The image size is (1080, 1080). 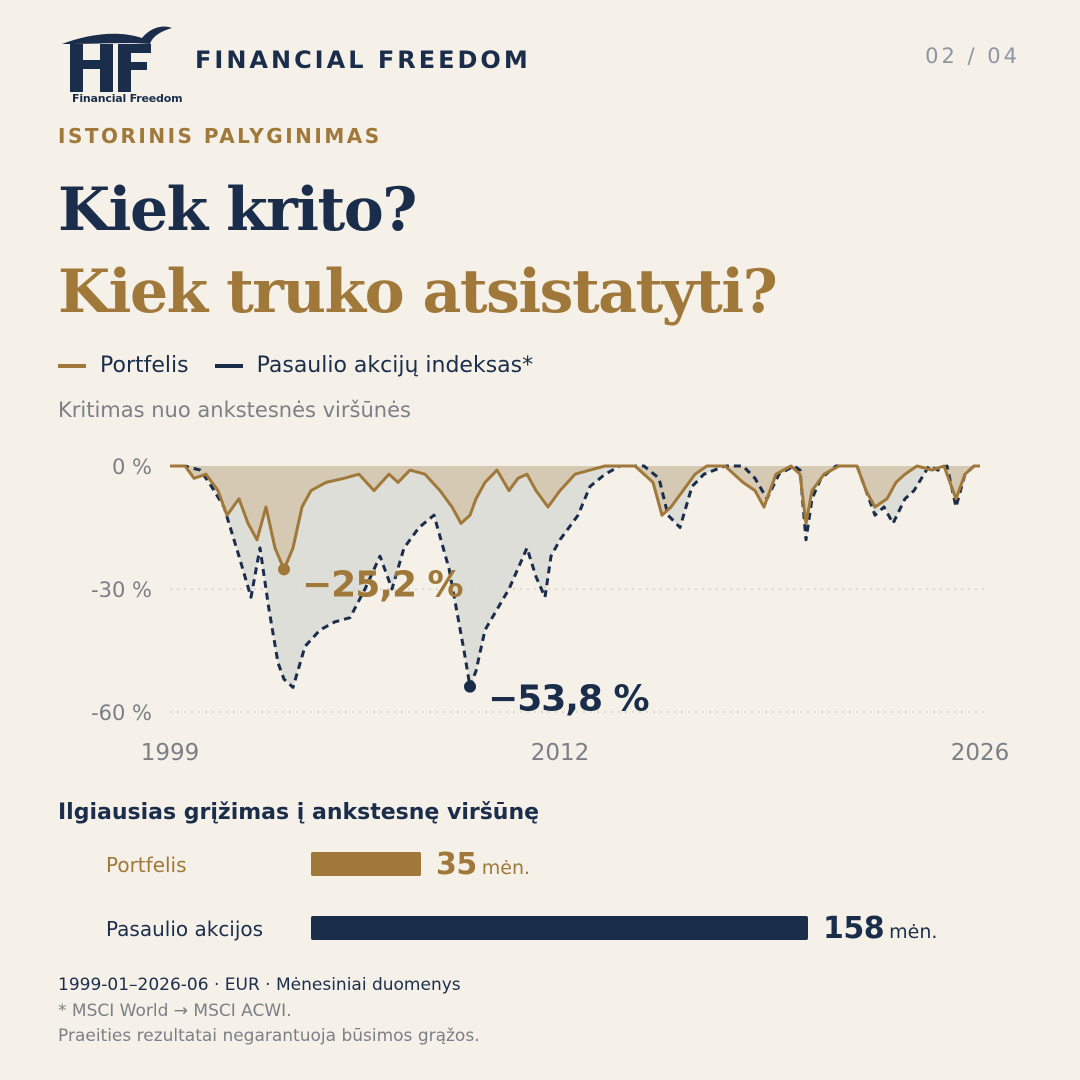 I want to click on title-line-2: Kiek truko atsistatyti?, so click(x=418, y=292).